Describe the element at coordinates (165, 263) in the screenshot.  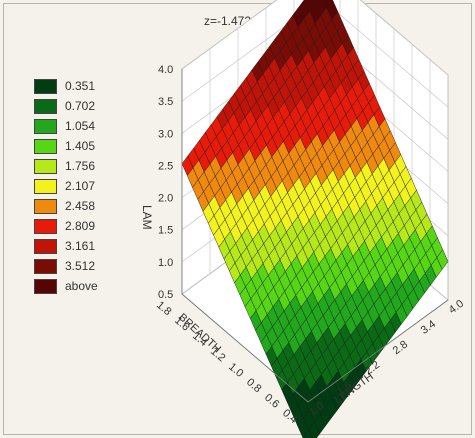
I see `z-tick-label: 1.0` at that location.